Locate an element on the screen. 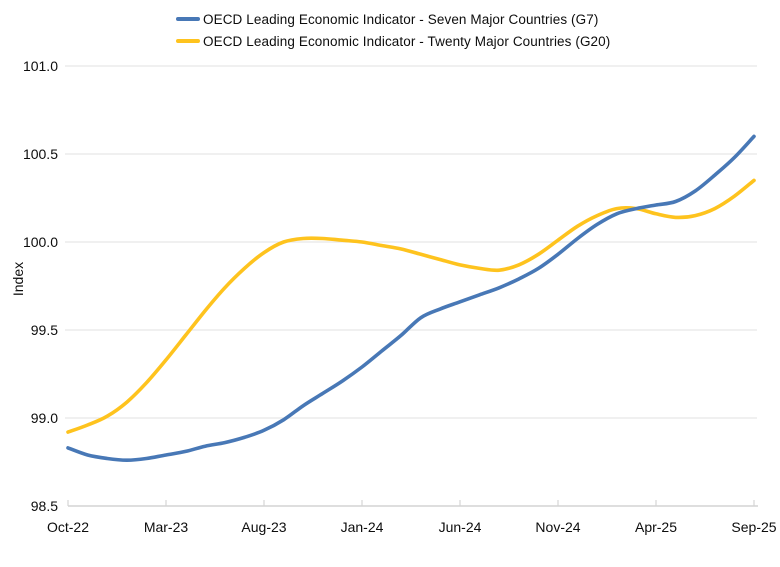  legend-swatch-g20-icon is located at coordinates (188, 41).